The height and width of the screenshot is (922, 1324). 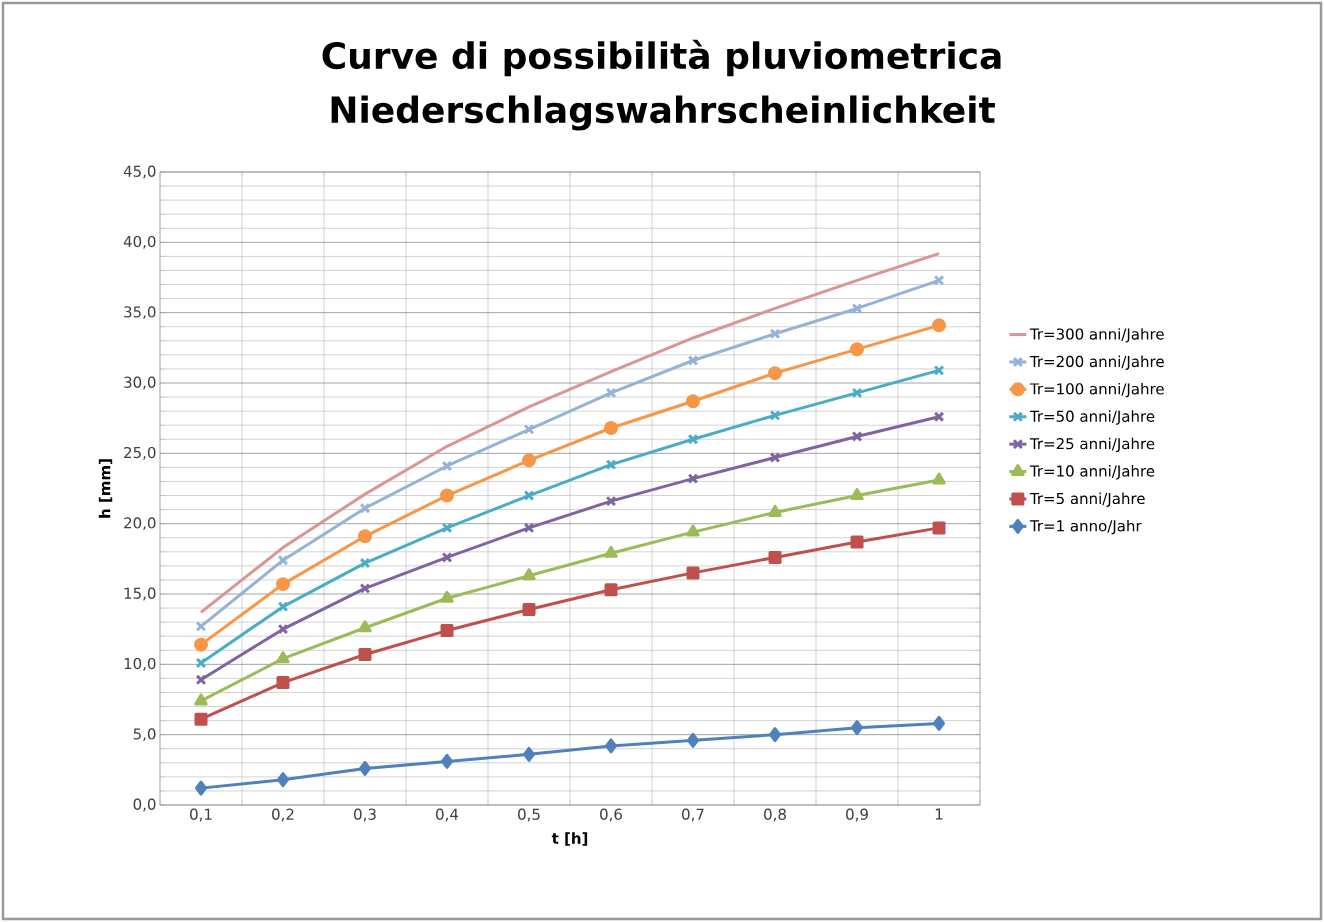 I want to click on x-tick-label: 0,6, so click(x=611, y=815).